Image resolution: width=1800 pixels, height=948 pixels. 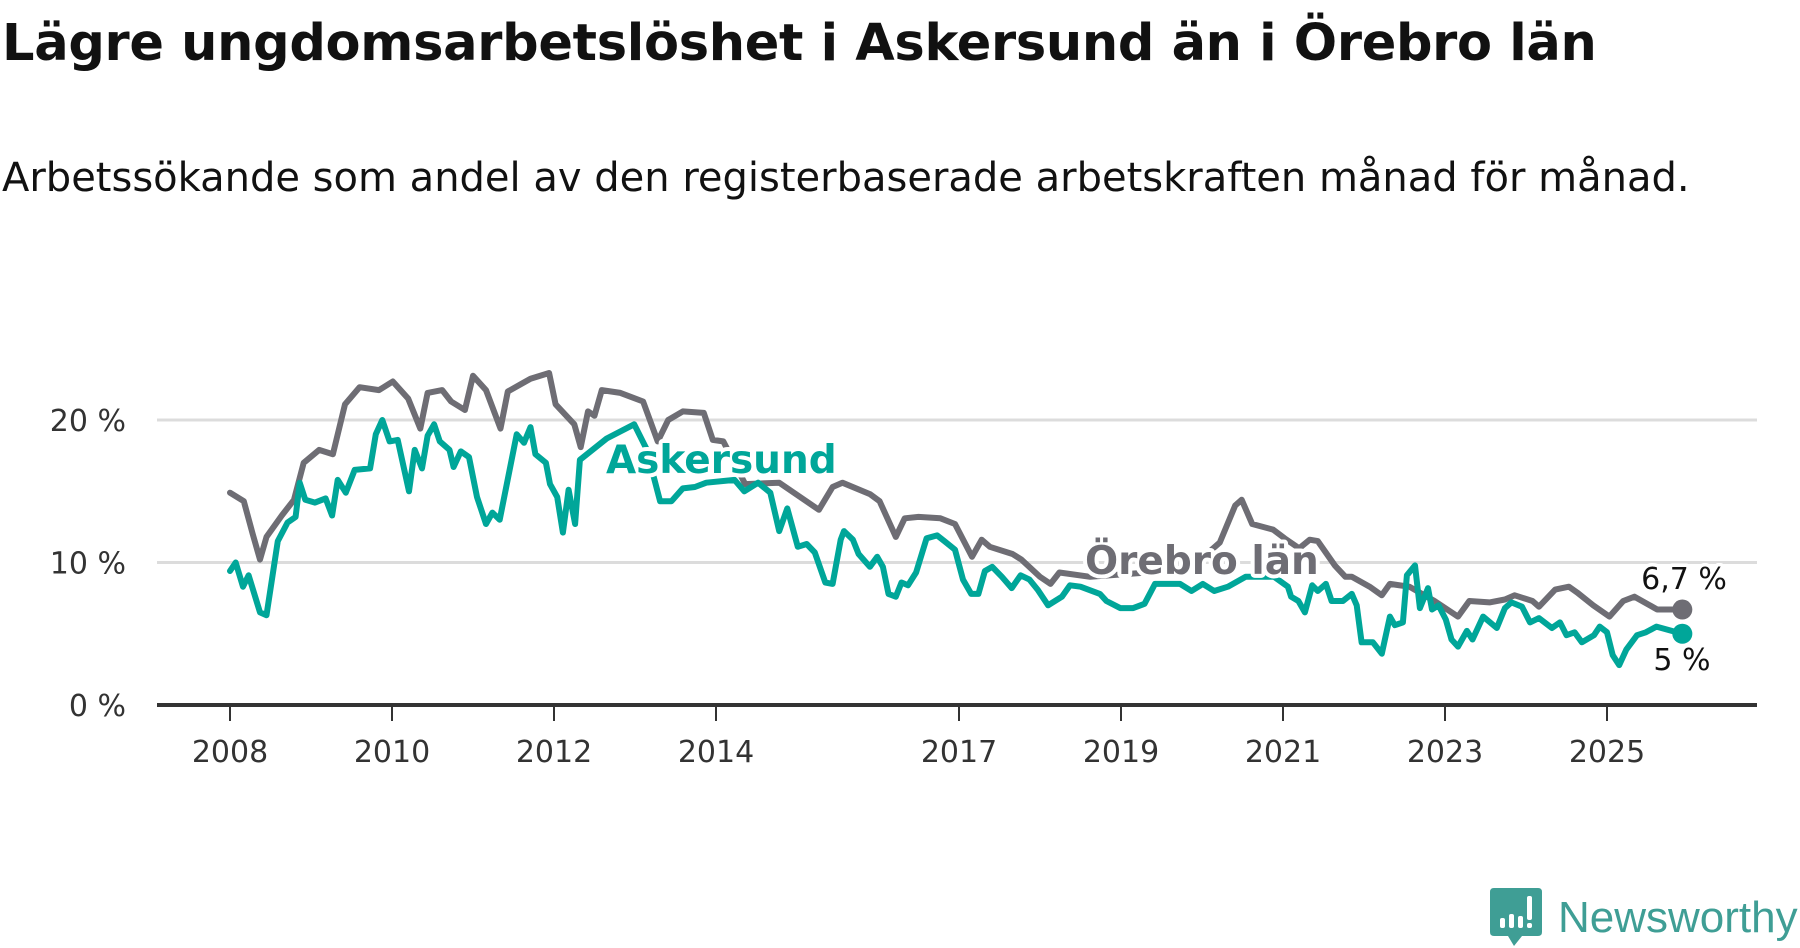 I want to click on y-tick-label: 0 %, so click(x=97, y=706).